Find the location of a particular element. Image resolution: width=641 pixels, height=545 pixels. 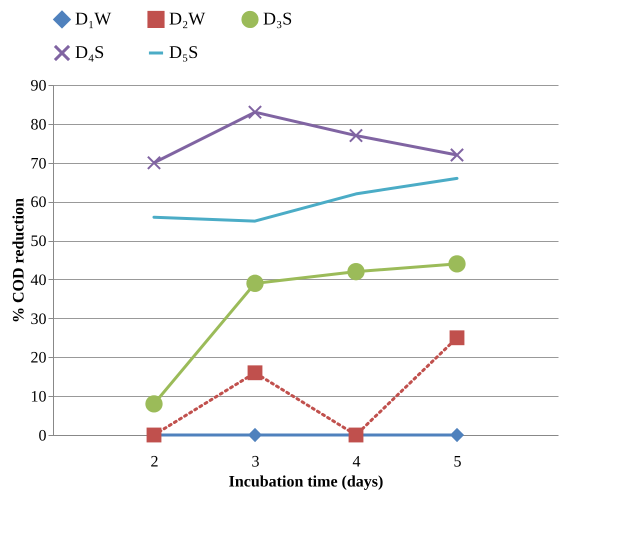

x-tick-label: 3 is located at coordinates (256, 462).